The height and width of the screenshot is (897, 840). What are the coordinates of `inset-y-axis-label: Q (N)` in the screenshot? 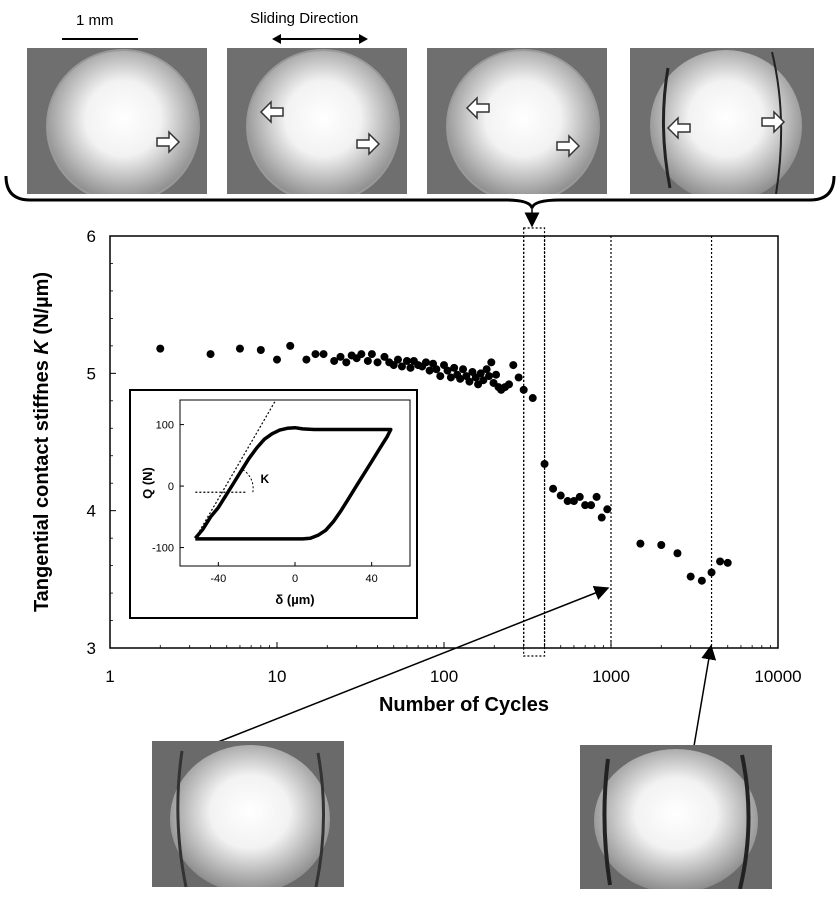 It's located at (147, 483).